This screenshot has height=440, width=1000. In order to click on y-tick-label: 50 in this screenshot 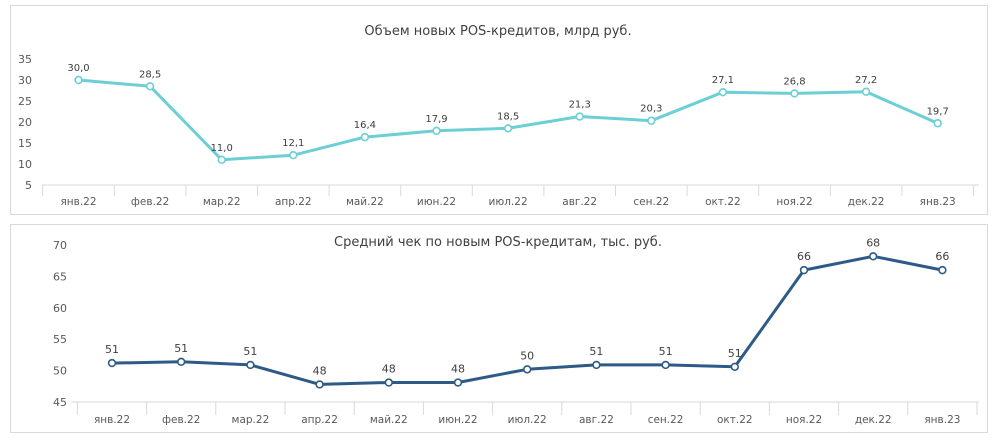, I will do `click(60, 371)`.